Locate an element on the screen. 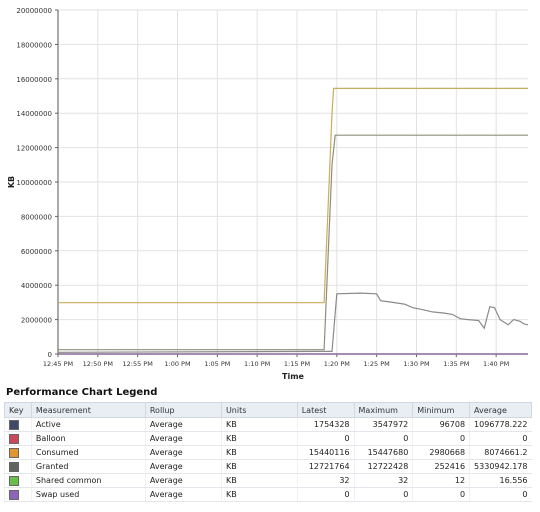 Image resolution: width=540 pixels, height=512 pixels. legend-measurement: Active is located at coordinates (88, 424).